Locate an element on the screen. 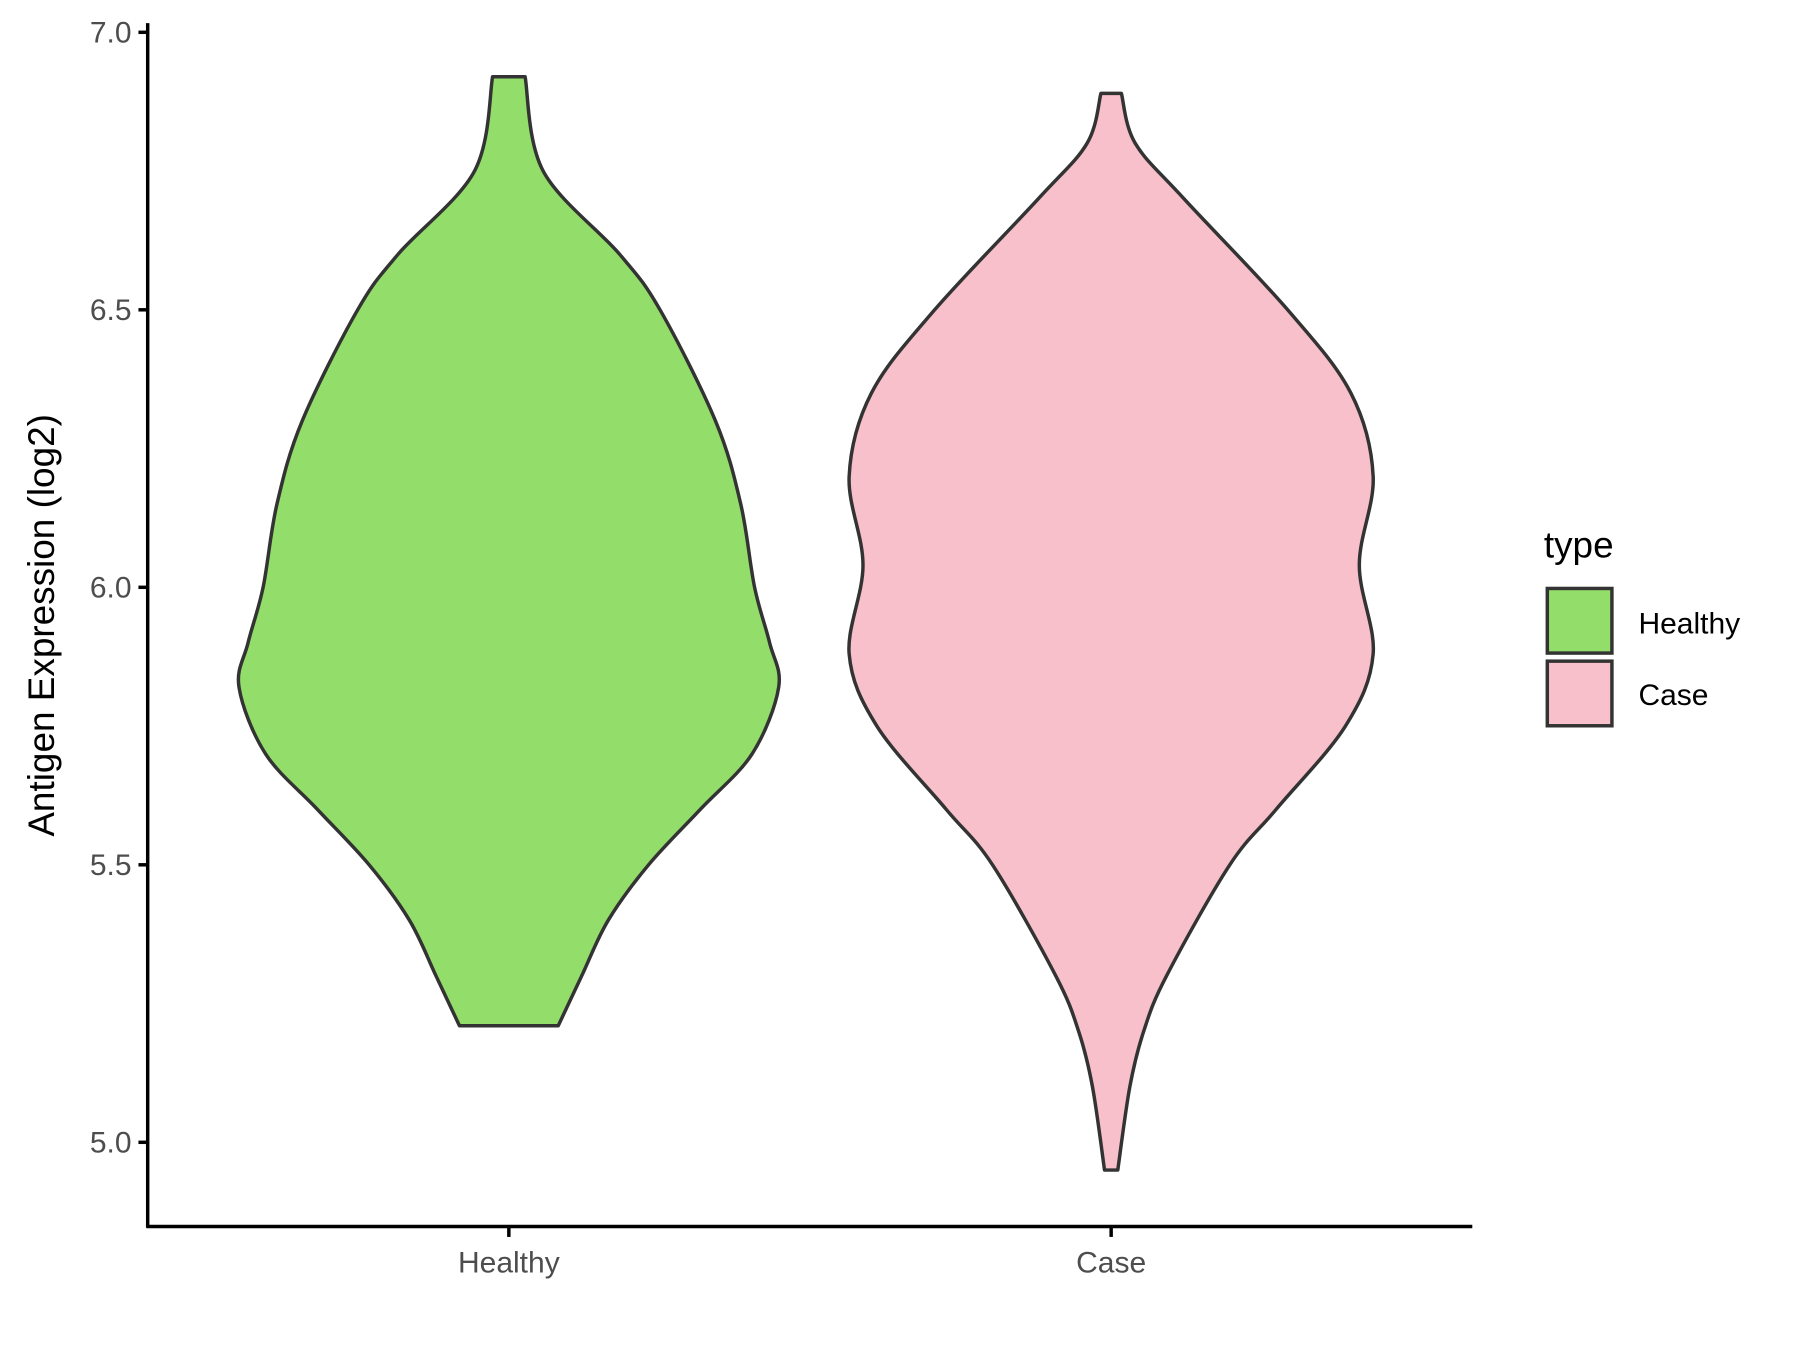 The height and width of the screenshot is (1350, 1800). y-tick-label: 7.0 is located at coordinates (111, 33).